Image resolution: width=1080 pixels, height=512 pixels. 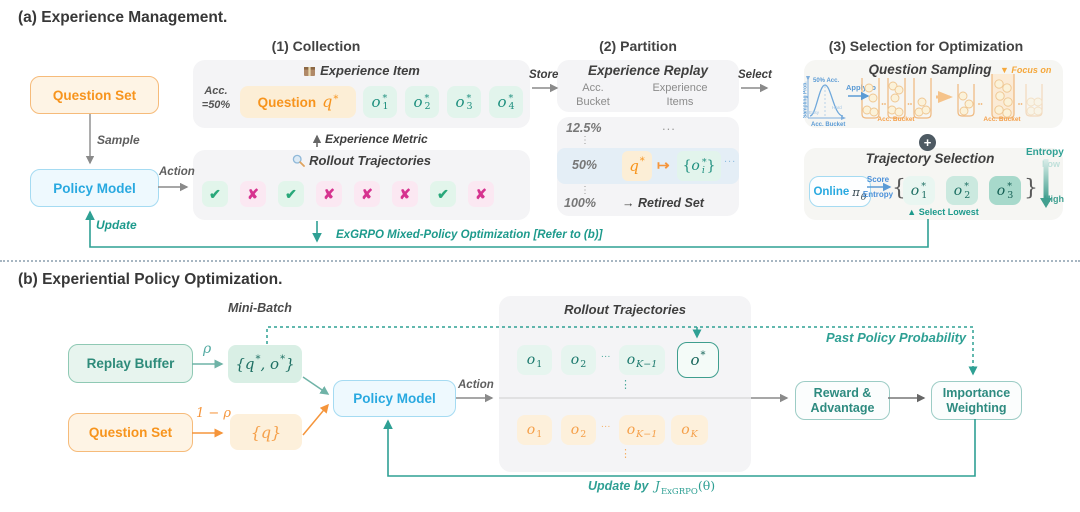 What do you see at coordinates (540, 261) in the screenshot?
I see `section-divider` at bounding box center [540, 261].